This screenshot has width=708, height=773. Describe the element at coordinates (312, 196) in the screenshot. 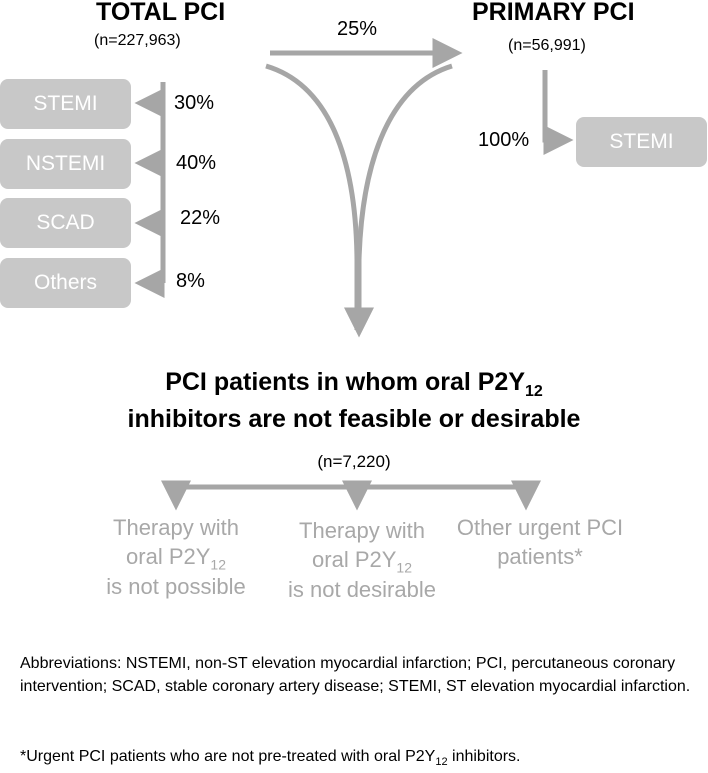

I see `funnel-curve-left` at that location.